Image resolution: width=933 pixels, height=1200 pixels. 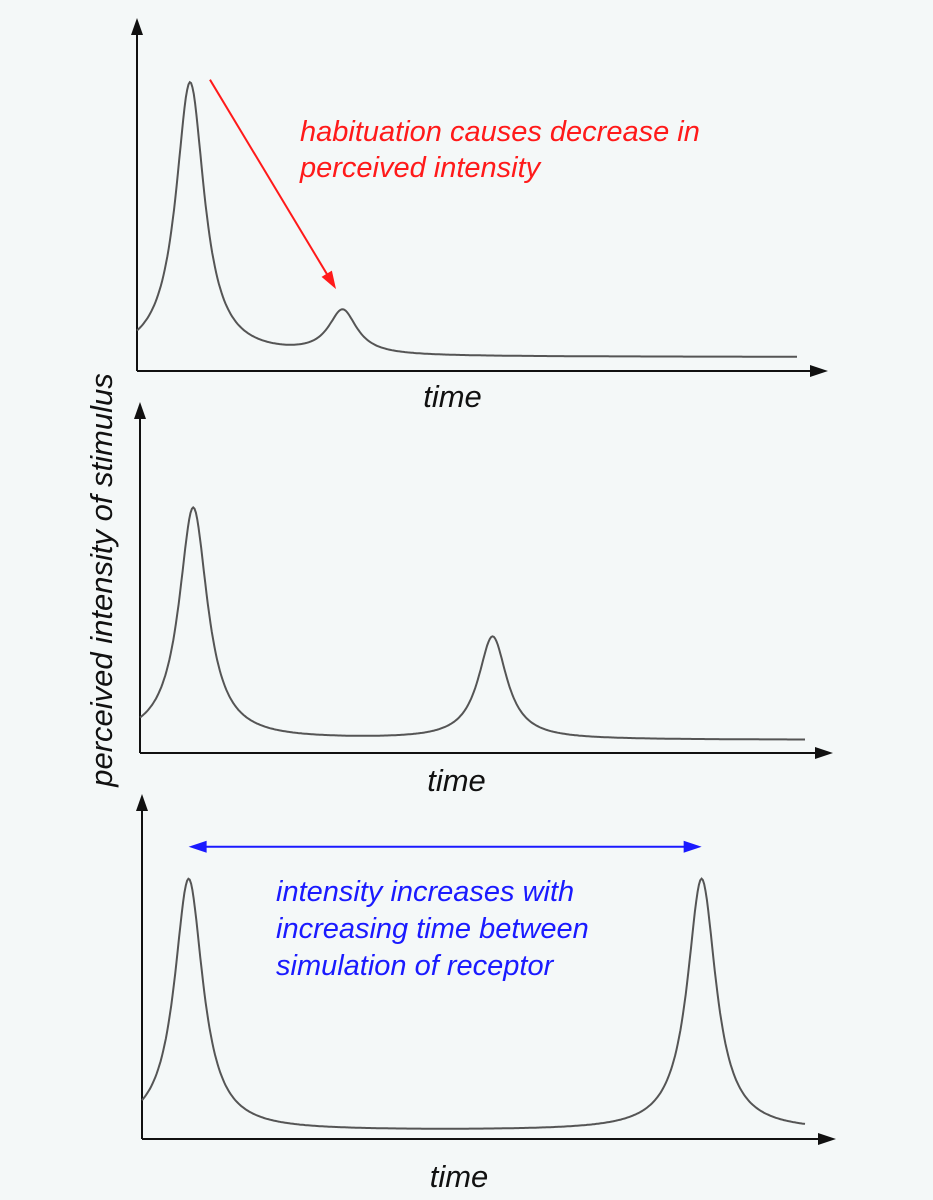 I want to click on panel-top-annotation-line-2: perceived intensity, so click(x=420, y=168).